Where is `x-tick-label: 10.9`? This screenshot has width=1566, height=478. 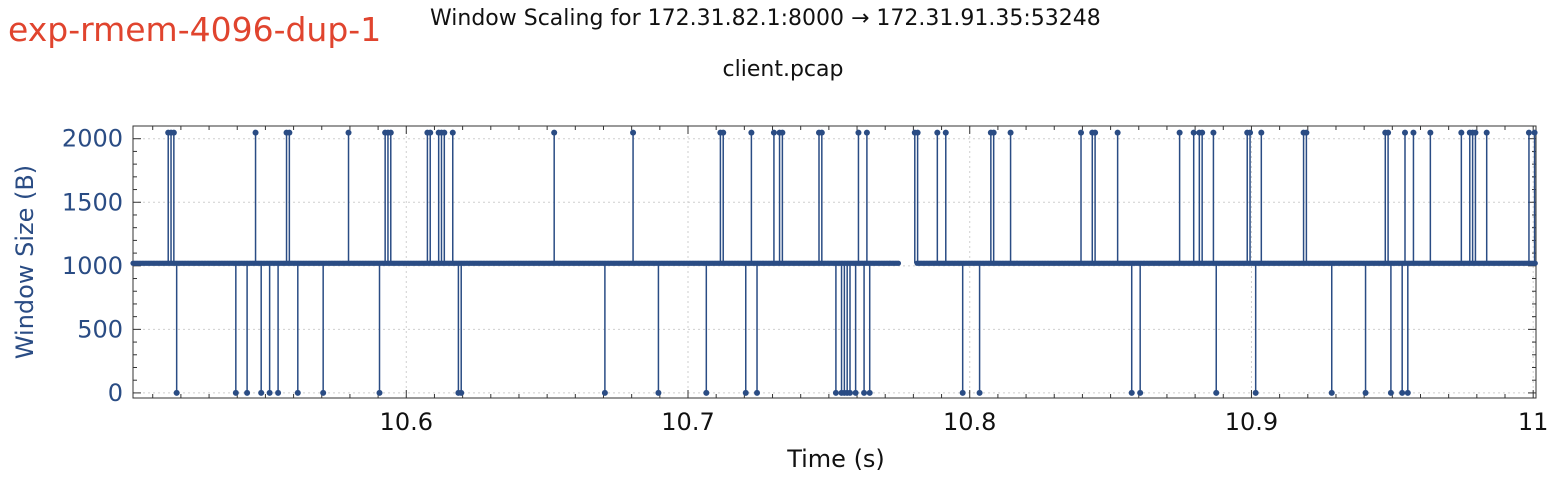
x-tick-label: 10.9 is located at coordinates (1251, 422).